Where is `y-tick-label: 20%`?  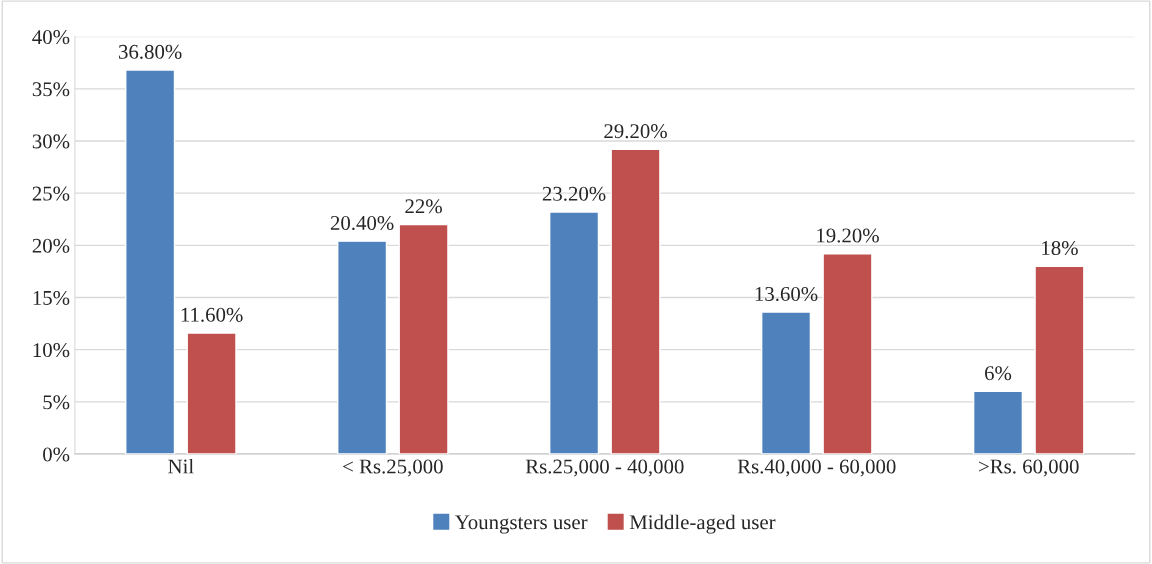 y-tick-label: 20% is located at coordinates (51, 245).